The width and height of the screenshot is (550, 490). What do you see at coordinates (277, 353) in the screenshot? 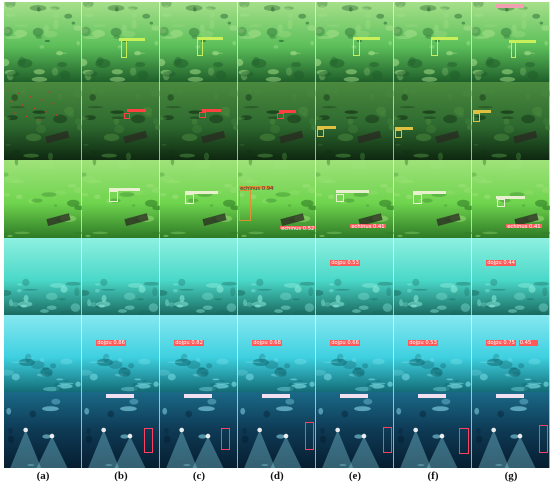
I see `result-panel: dojpu 0.68` at bounding box center [277, 353].